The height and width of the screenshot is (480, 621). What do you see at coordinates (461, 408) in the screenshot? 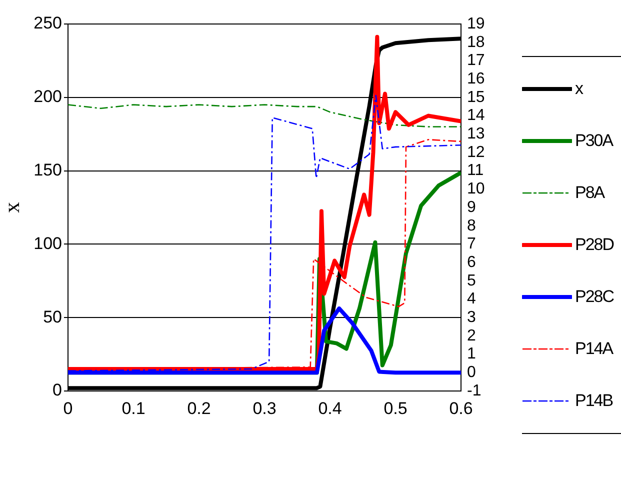
I see `x-tick-label: 0.6` at bounding box center [461, 408].